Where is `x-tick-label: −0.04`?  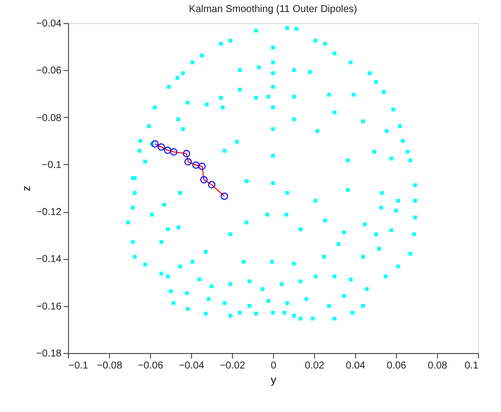
x-tick-label: −0.04 is located at coordinates (191, 366).